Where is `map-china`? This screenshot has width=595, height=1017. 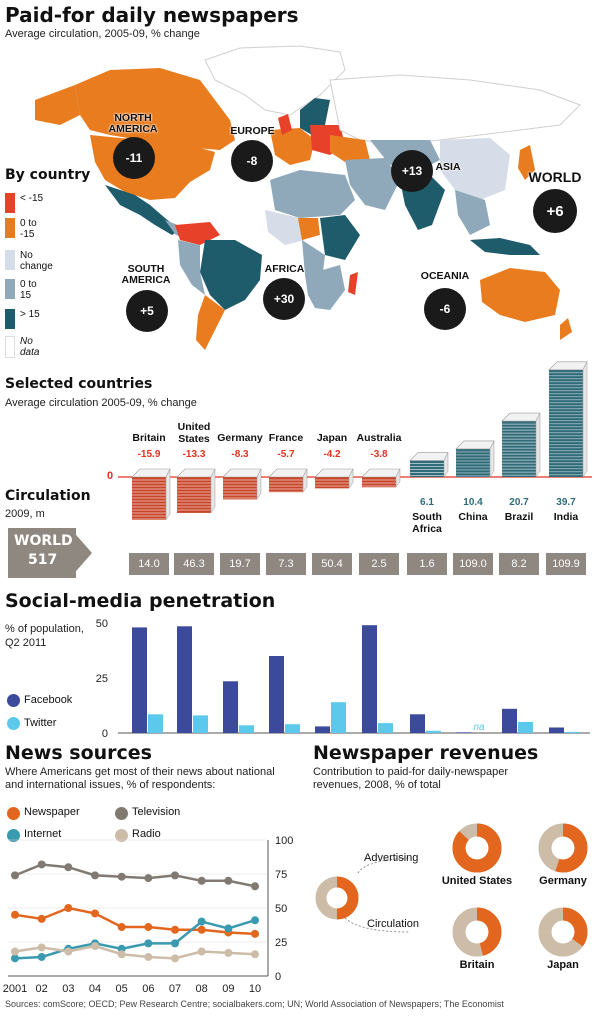
map-china is located at coordinates (475, 169).